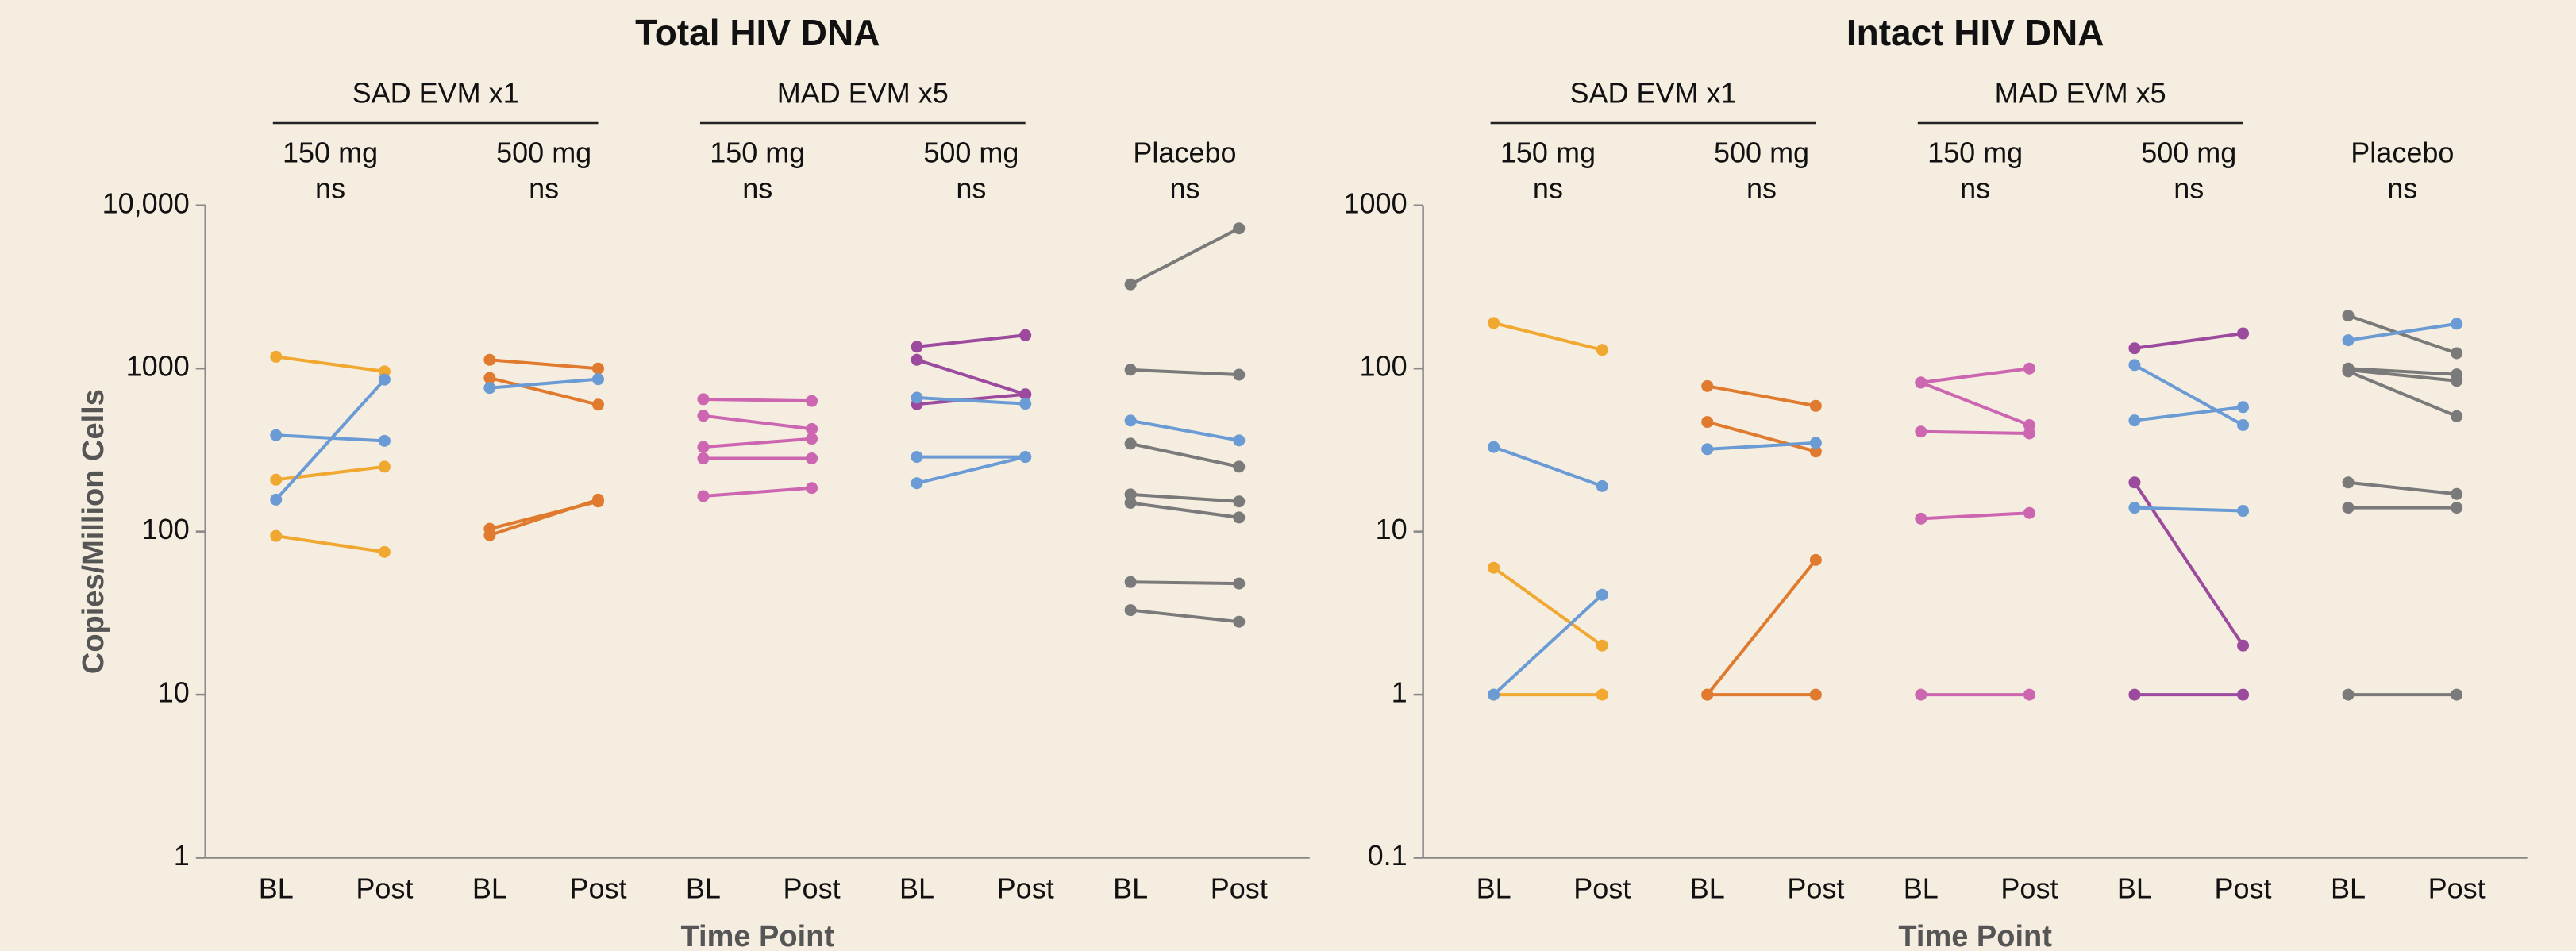  Describe the element at coordinates (2080, 93) in the screenshot. I see `arm-label: MAD EVM x5` at that location.